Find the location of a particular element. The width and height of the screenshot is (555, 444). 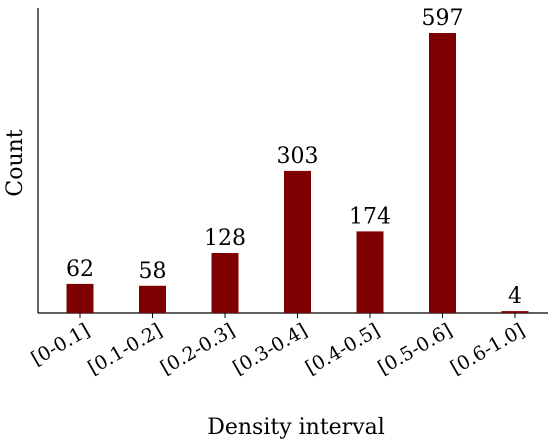

bar-value-label-1: 58 is located at coordinates (153, 271).